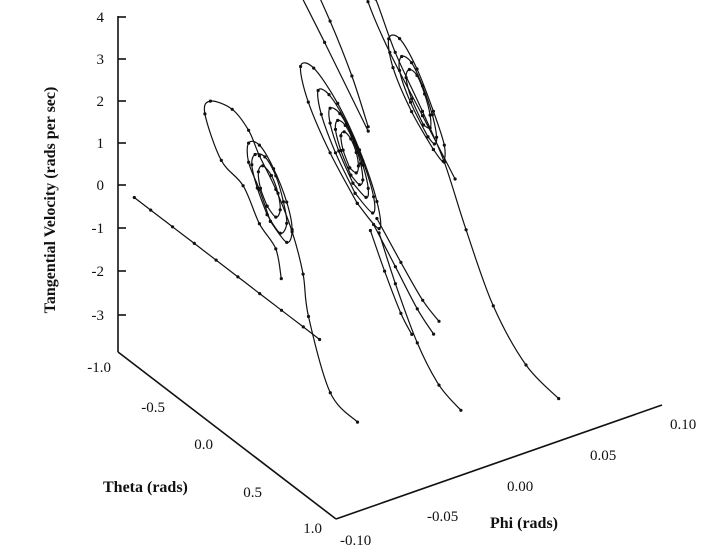 The image size is (710, 550). I want to click on y-tick-label: -1, so click(98, 229).